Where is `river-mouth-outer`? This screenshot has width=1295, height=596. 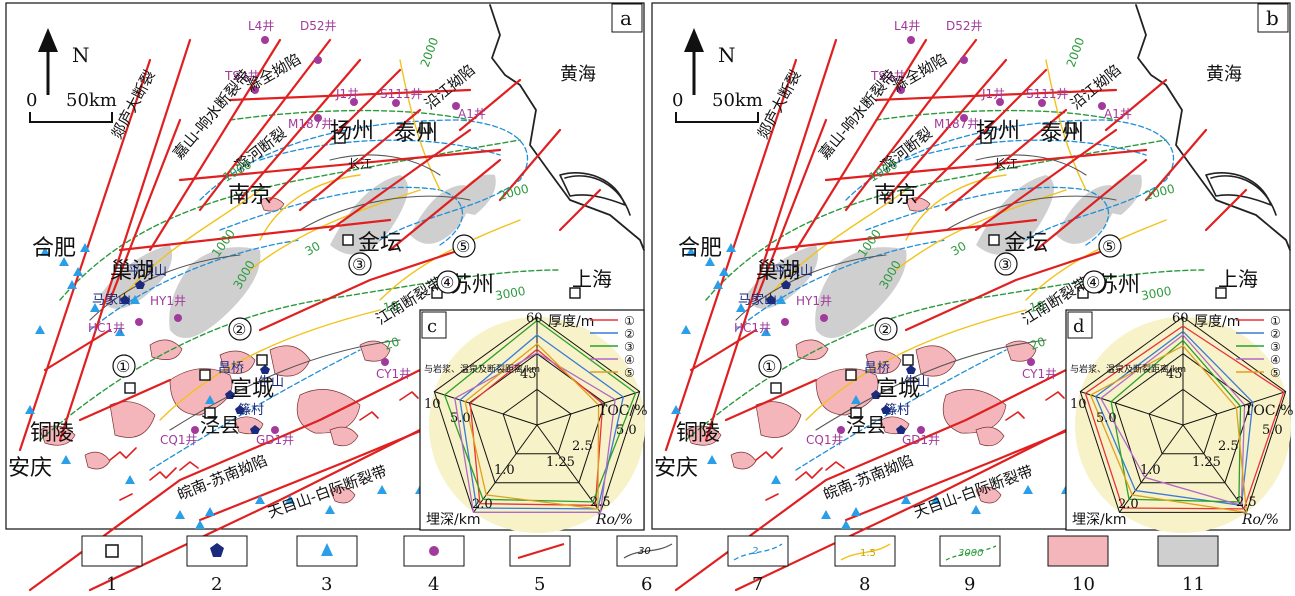 river-mouth-outer is located at coordinates (597, 195).